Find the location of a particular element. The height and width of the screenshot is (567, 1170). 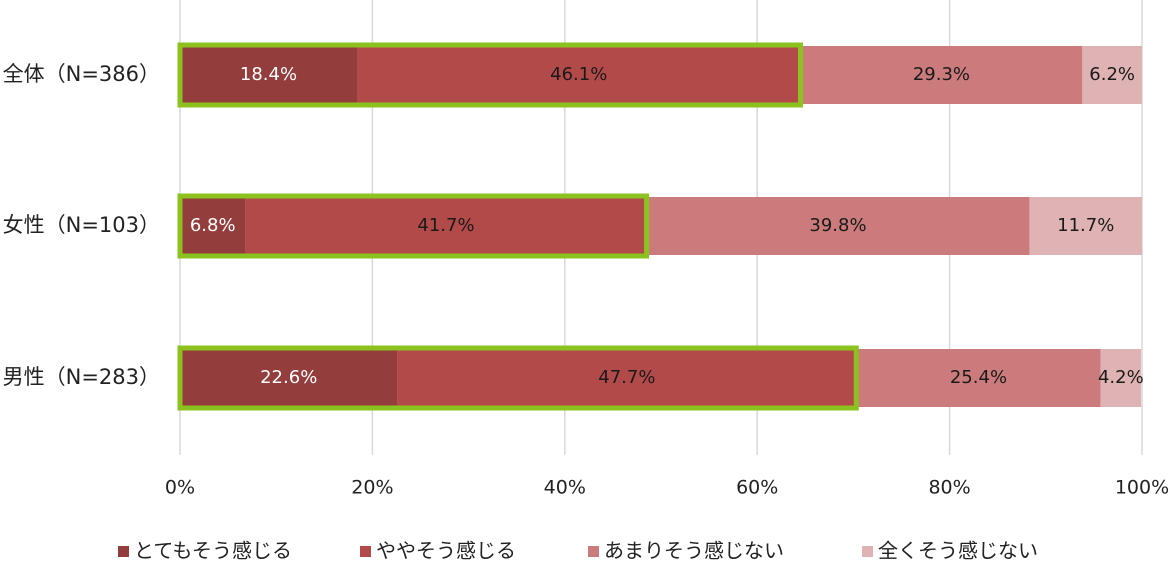

value-label: 6.2% is located at coordinates (1112, 74).